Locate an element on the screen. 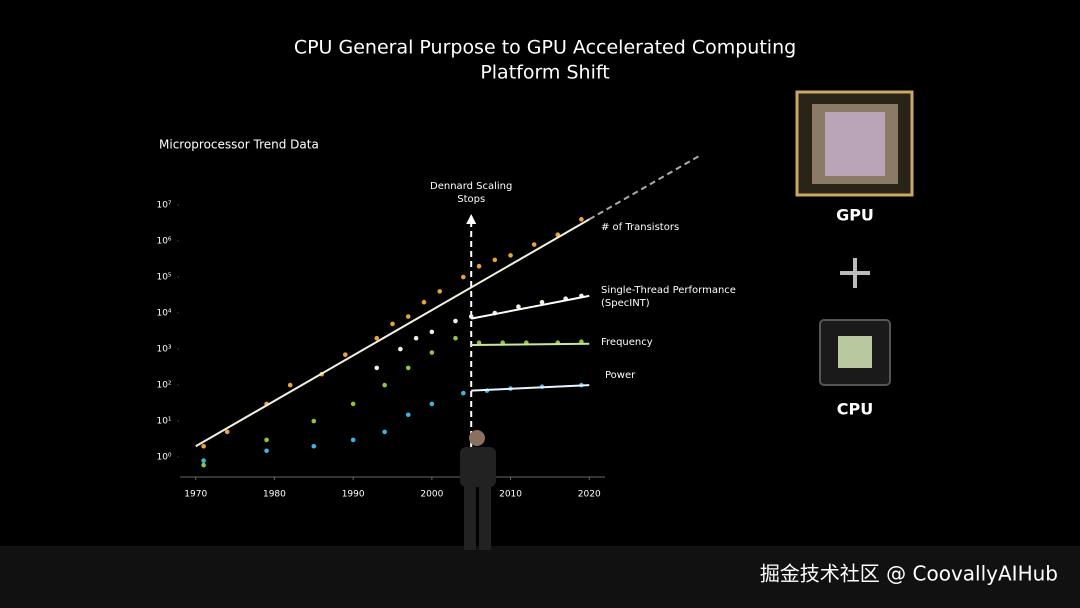  cpu-label: CPU is located at coordinates (855, 409).